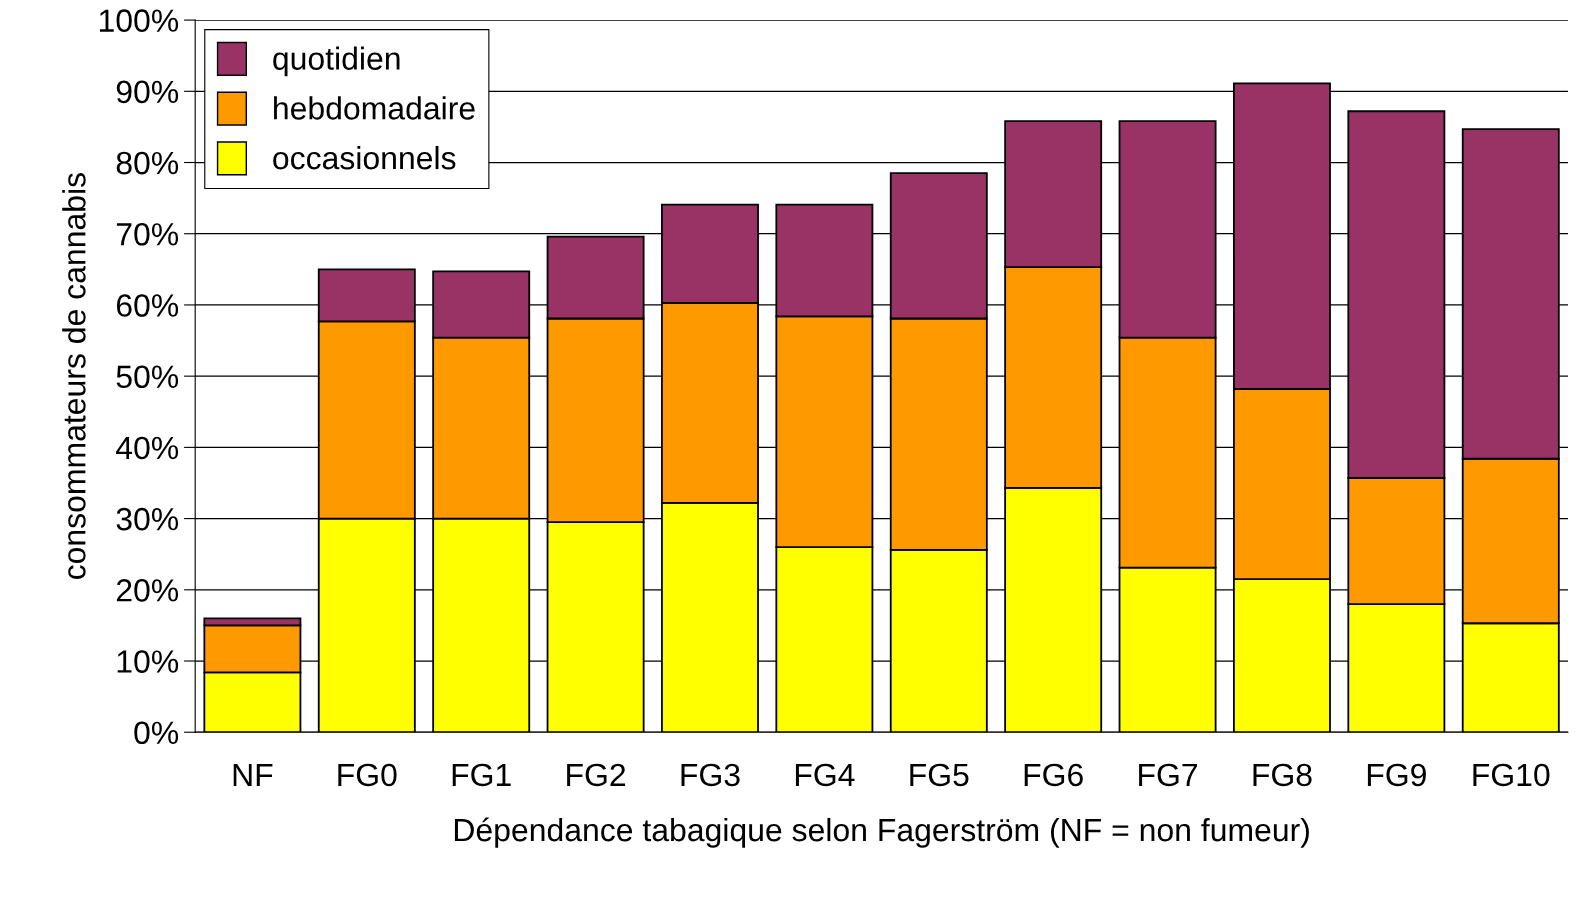 The width and height of the screenshot is (1587, 913). I want to click on y-axis-title: consommateurs de cannabis, so click(74, 376).